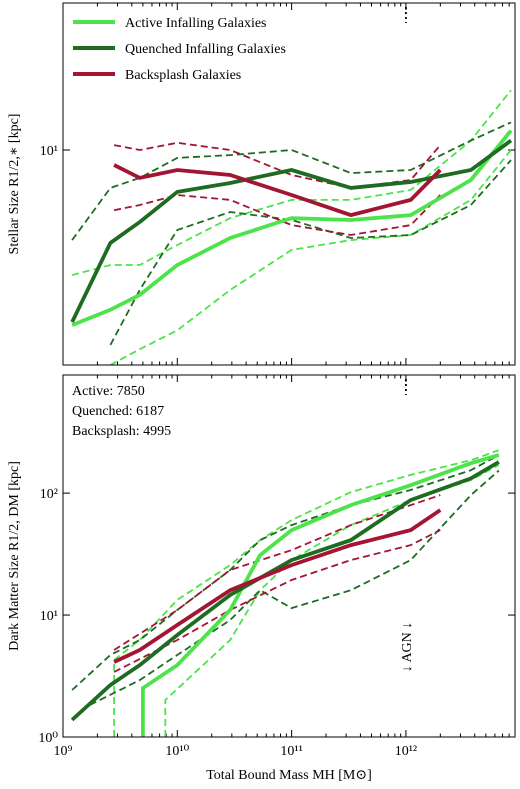  I want to click on legend-label: Active Infalling Galaxies, so click(196, 23).